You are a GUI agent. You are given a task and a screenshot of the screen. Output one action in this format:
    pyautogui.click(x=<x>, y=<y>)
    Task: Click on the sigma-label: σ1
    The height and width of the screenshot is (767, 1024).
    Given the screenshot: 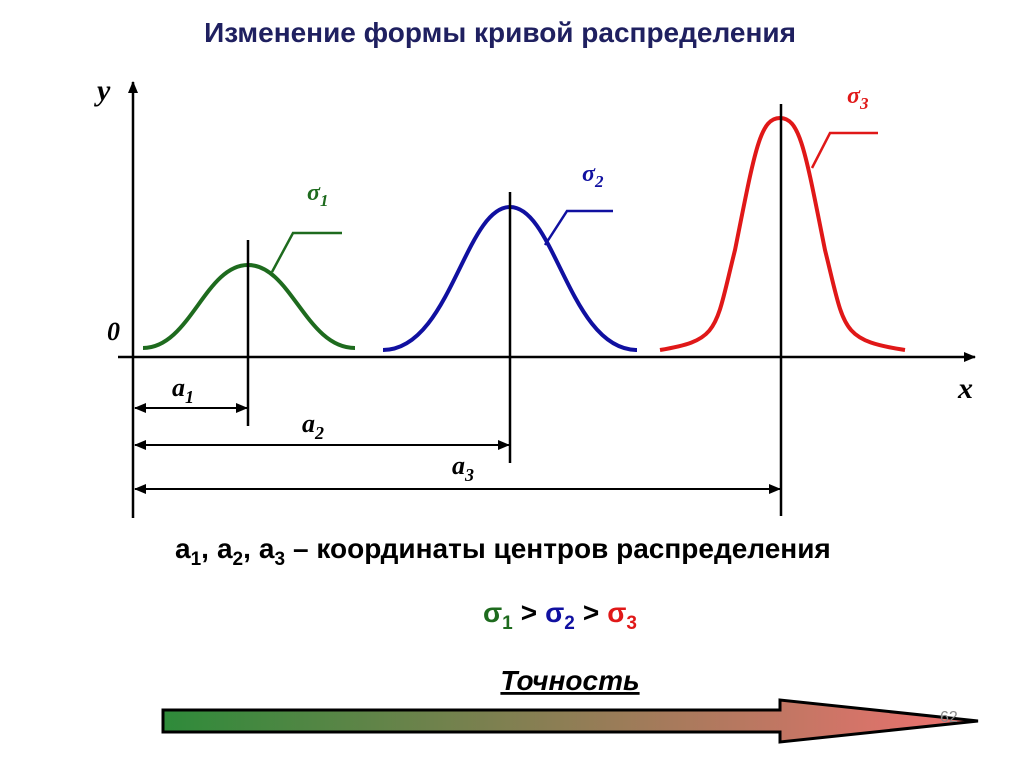 What is the action you would take?
    pyautogui.click(x=317, y=195)
    